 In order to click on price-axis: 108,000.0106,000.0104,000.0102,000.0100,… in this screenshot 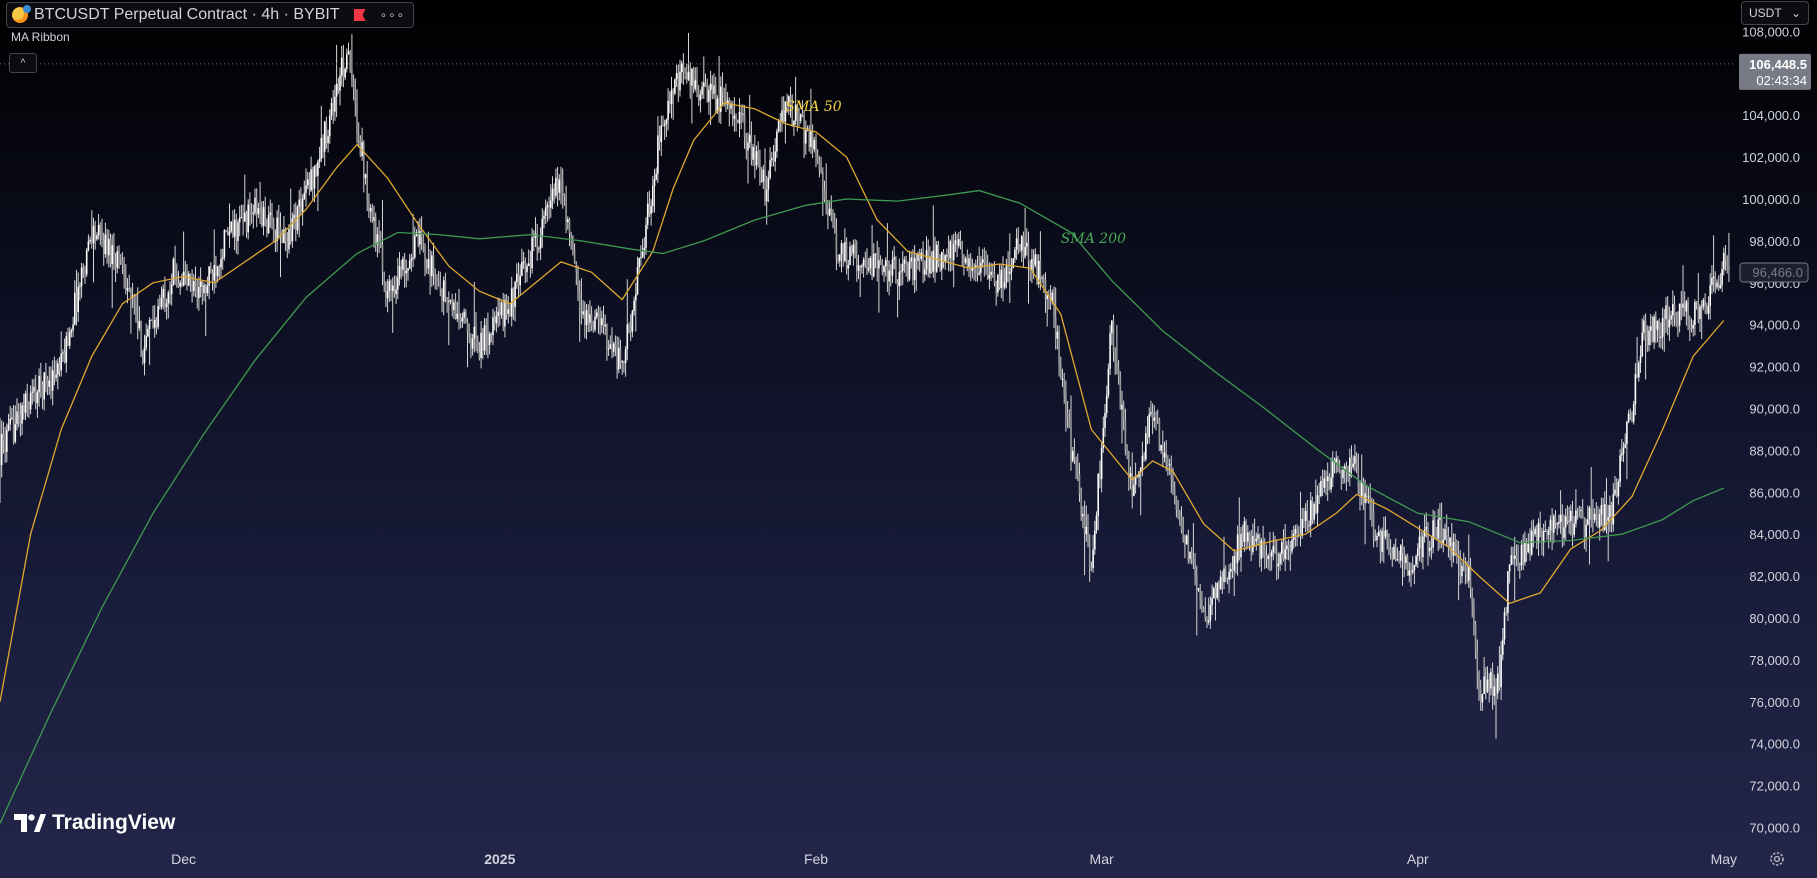, I will do `click(1775, 439)`.